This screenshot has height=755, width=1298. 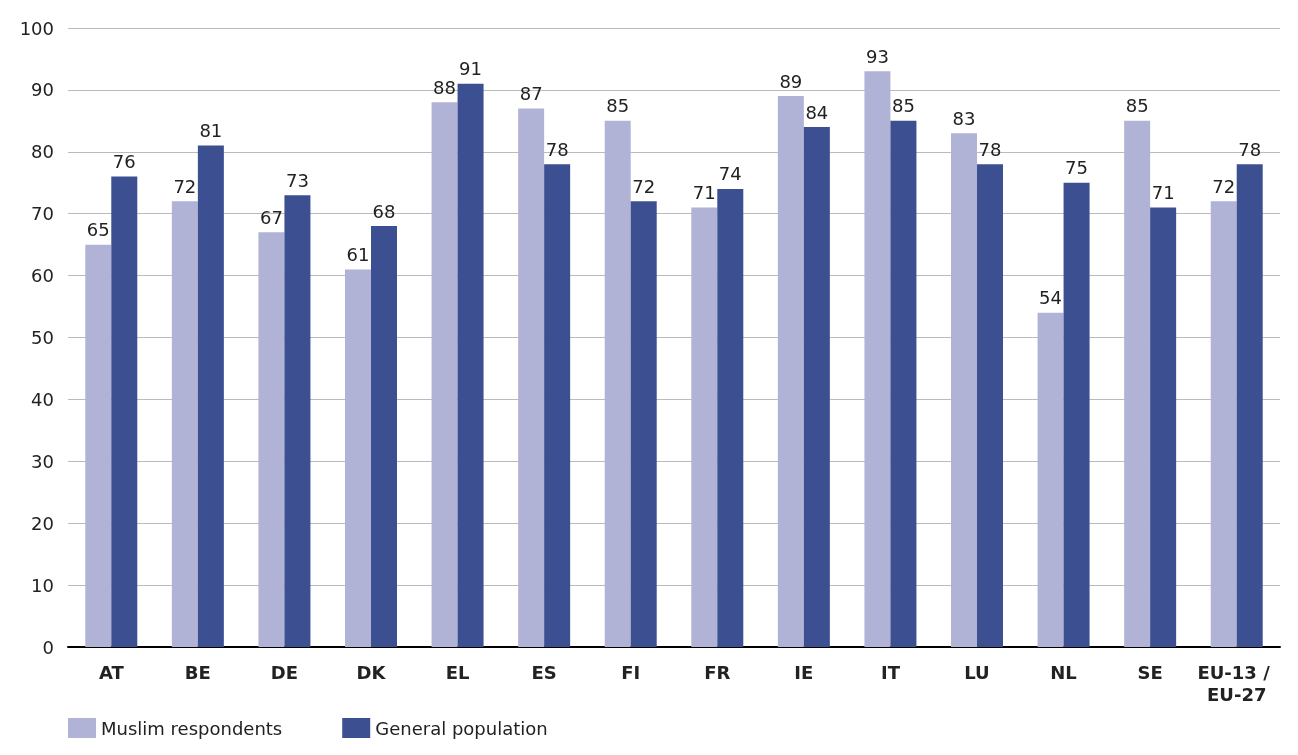 I want to click on y-tick-label: 10, so click(x=42, y=585).